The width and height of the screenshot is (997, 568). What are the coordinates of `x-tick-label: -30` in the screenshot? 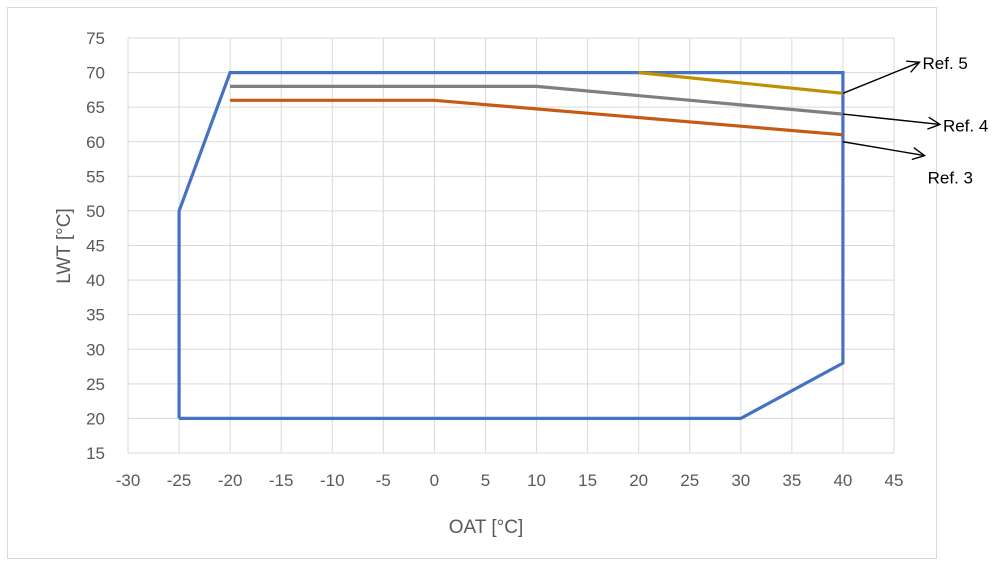 It's located at (128, 480).